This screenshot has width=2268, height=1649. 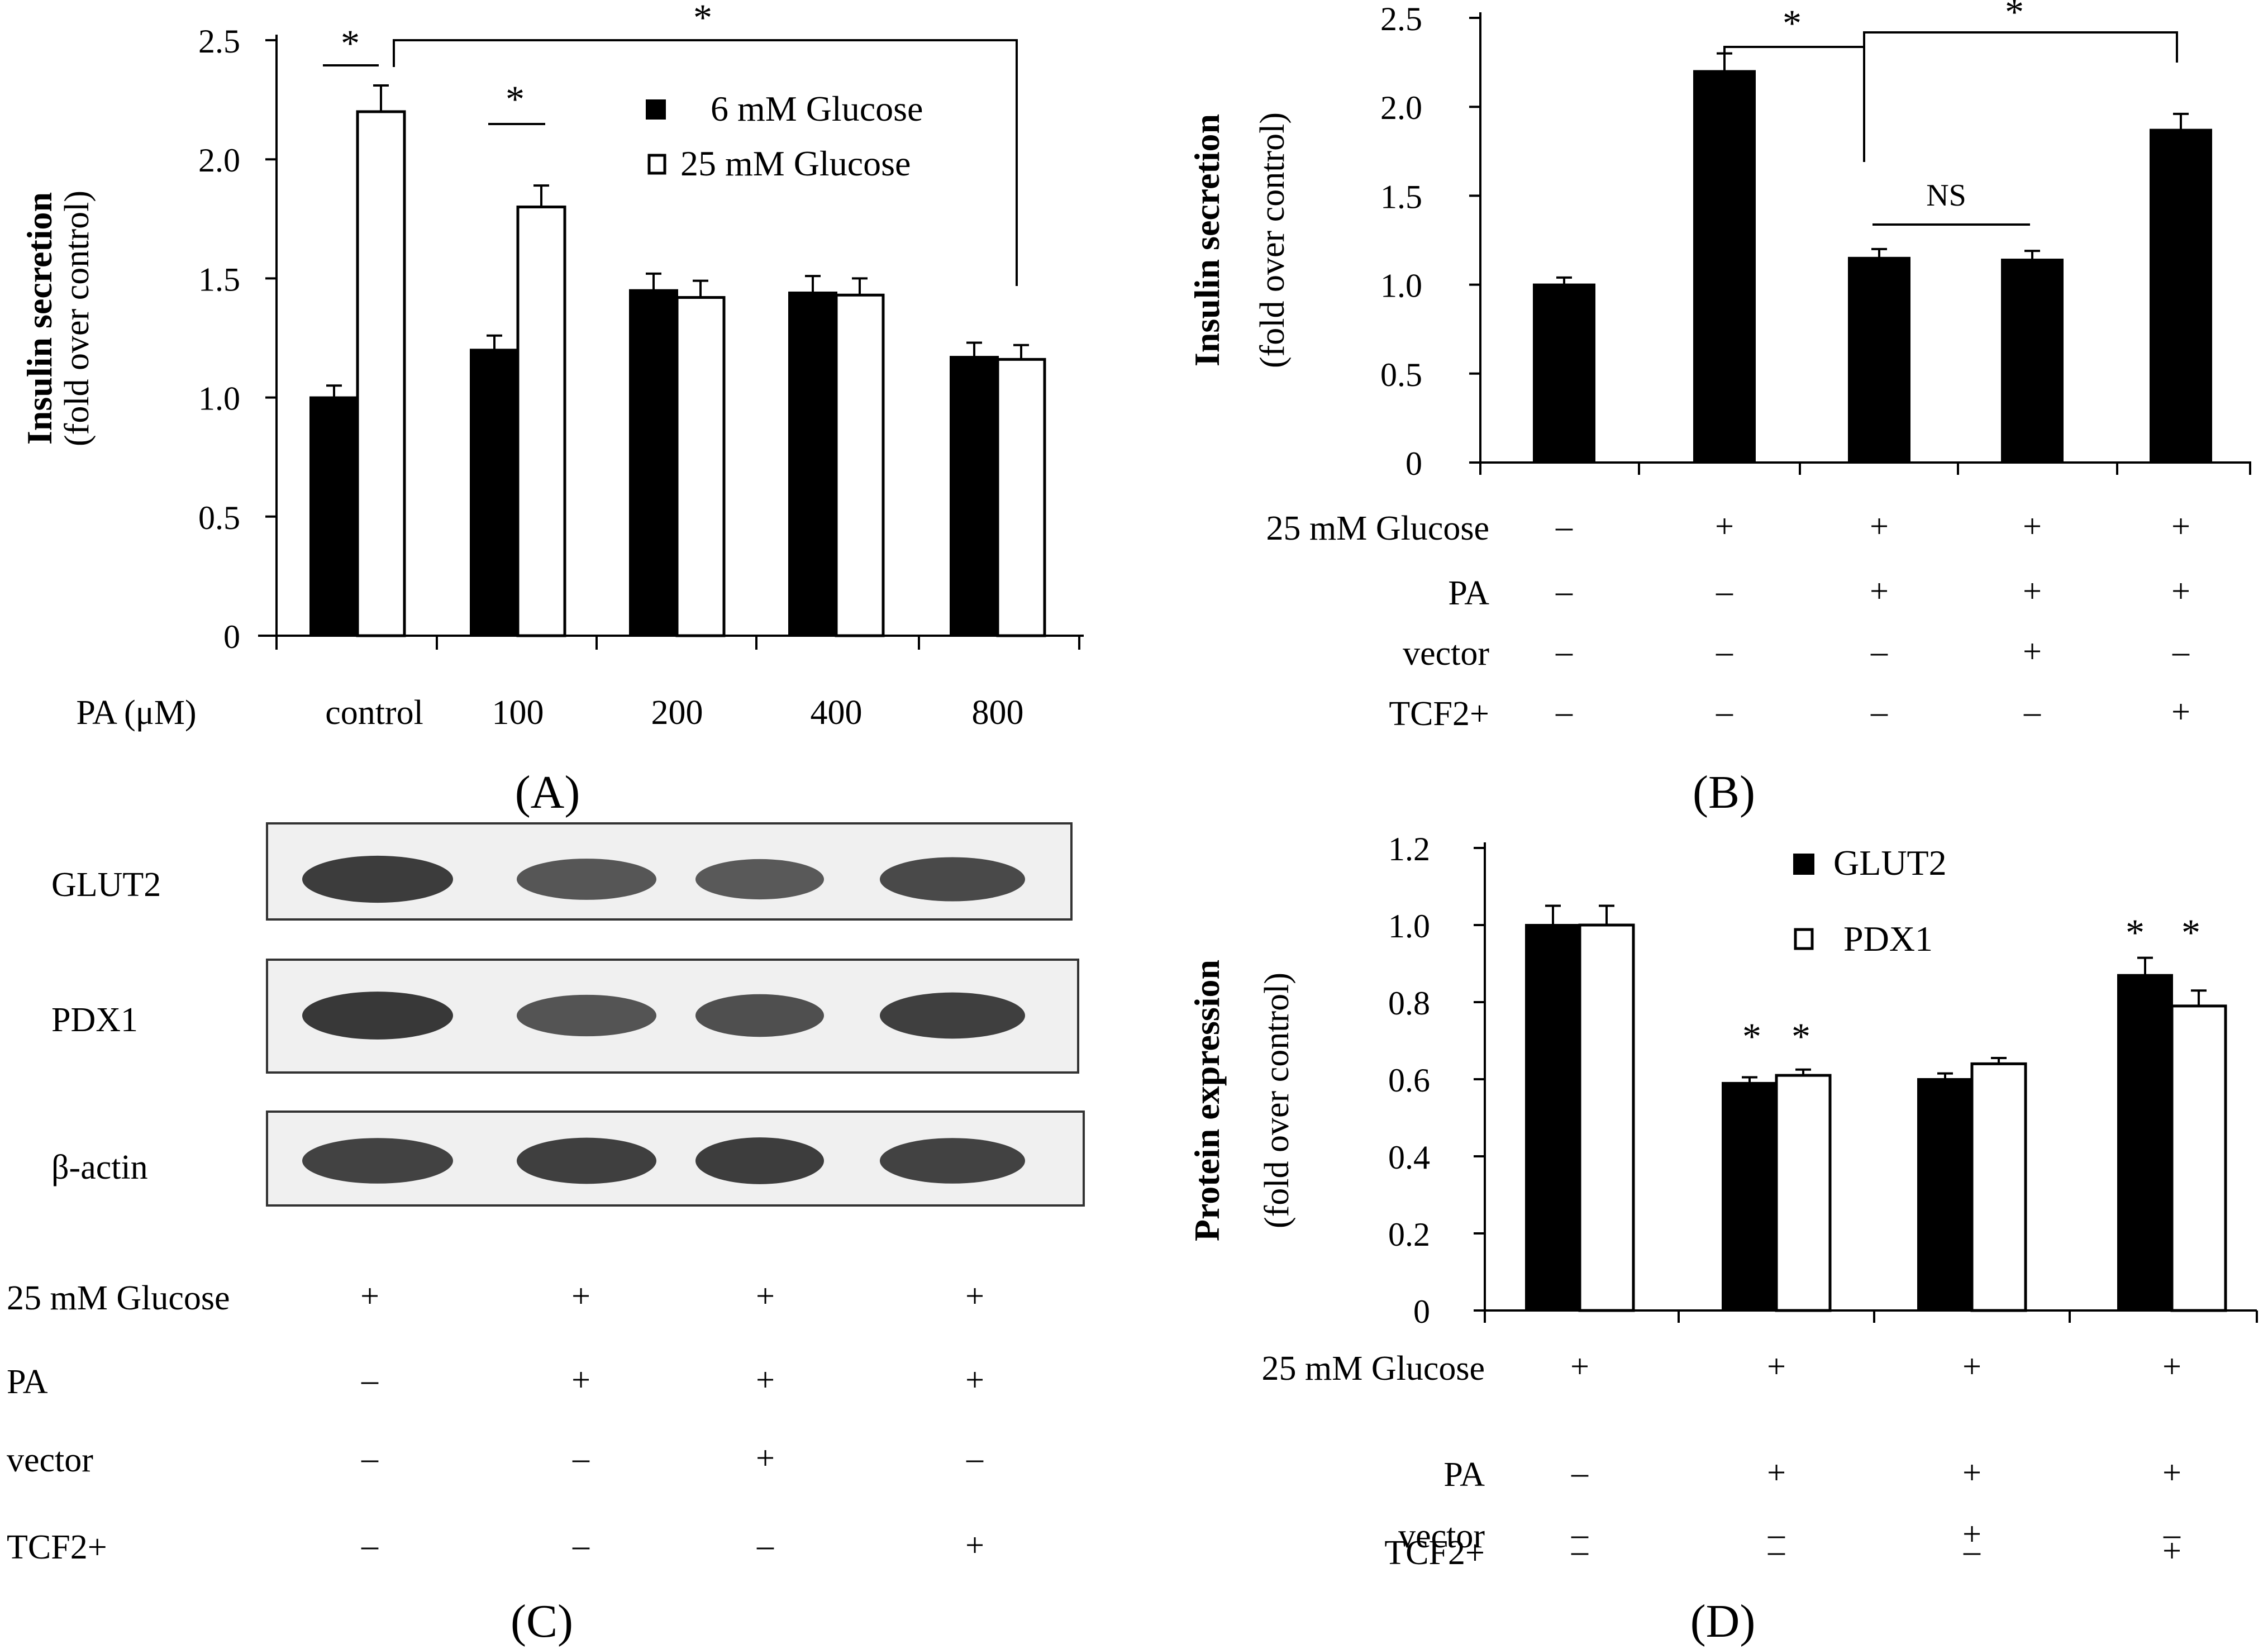 I want to click on panel-b-condition-label: 25 mM Glucose, so click(x=1377, y=528).